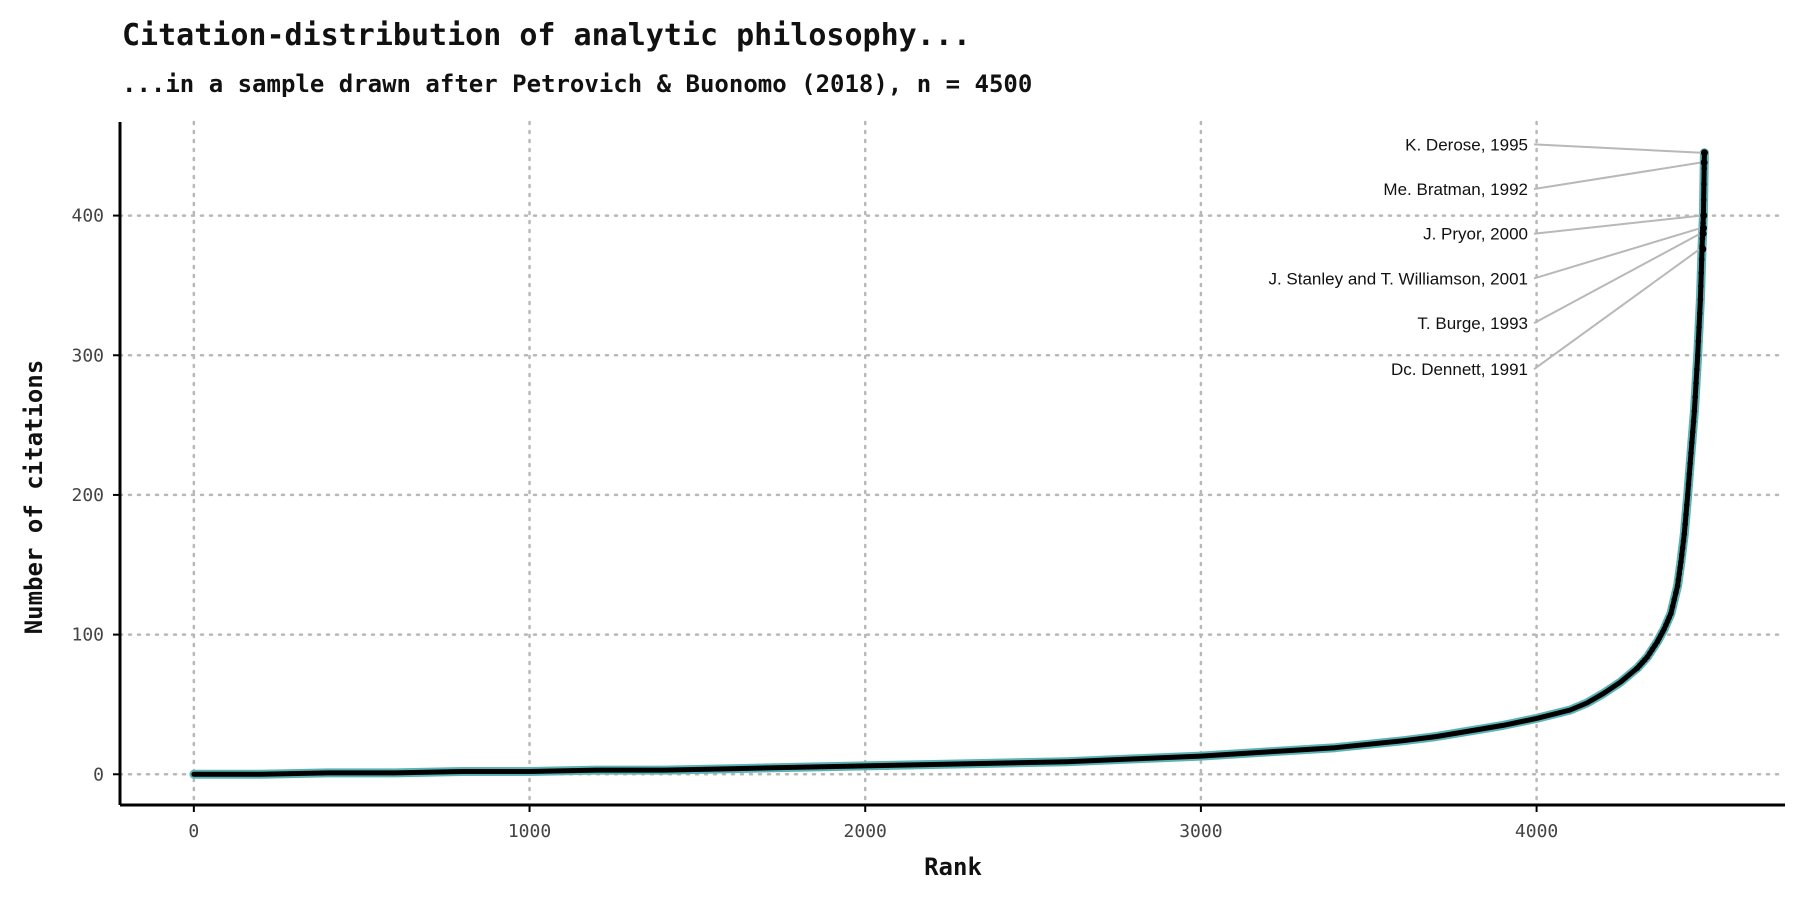 This screenshot has height=900, width=1800. What do you see at coordinates (1200, 831) in the screenshot?
I see `x-tick-label: 3000` at bounding box center [1200, 831].